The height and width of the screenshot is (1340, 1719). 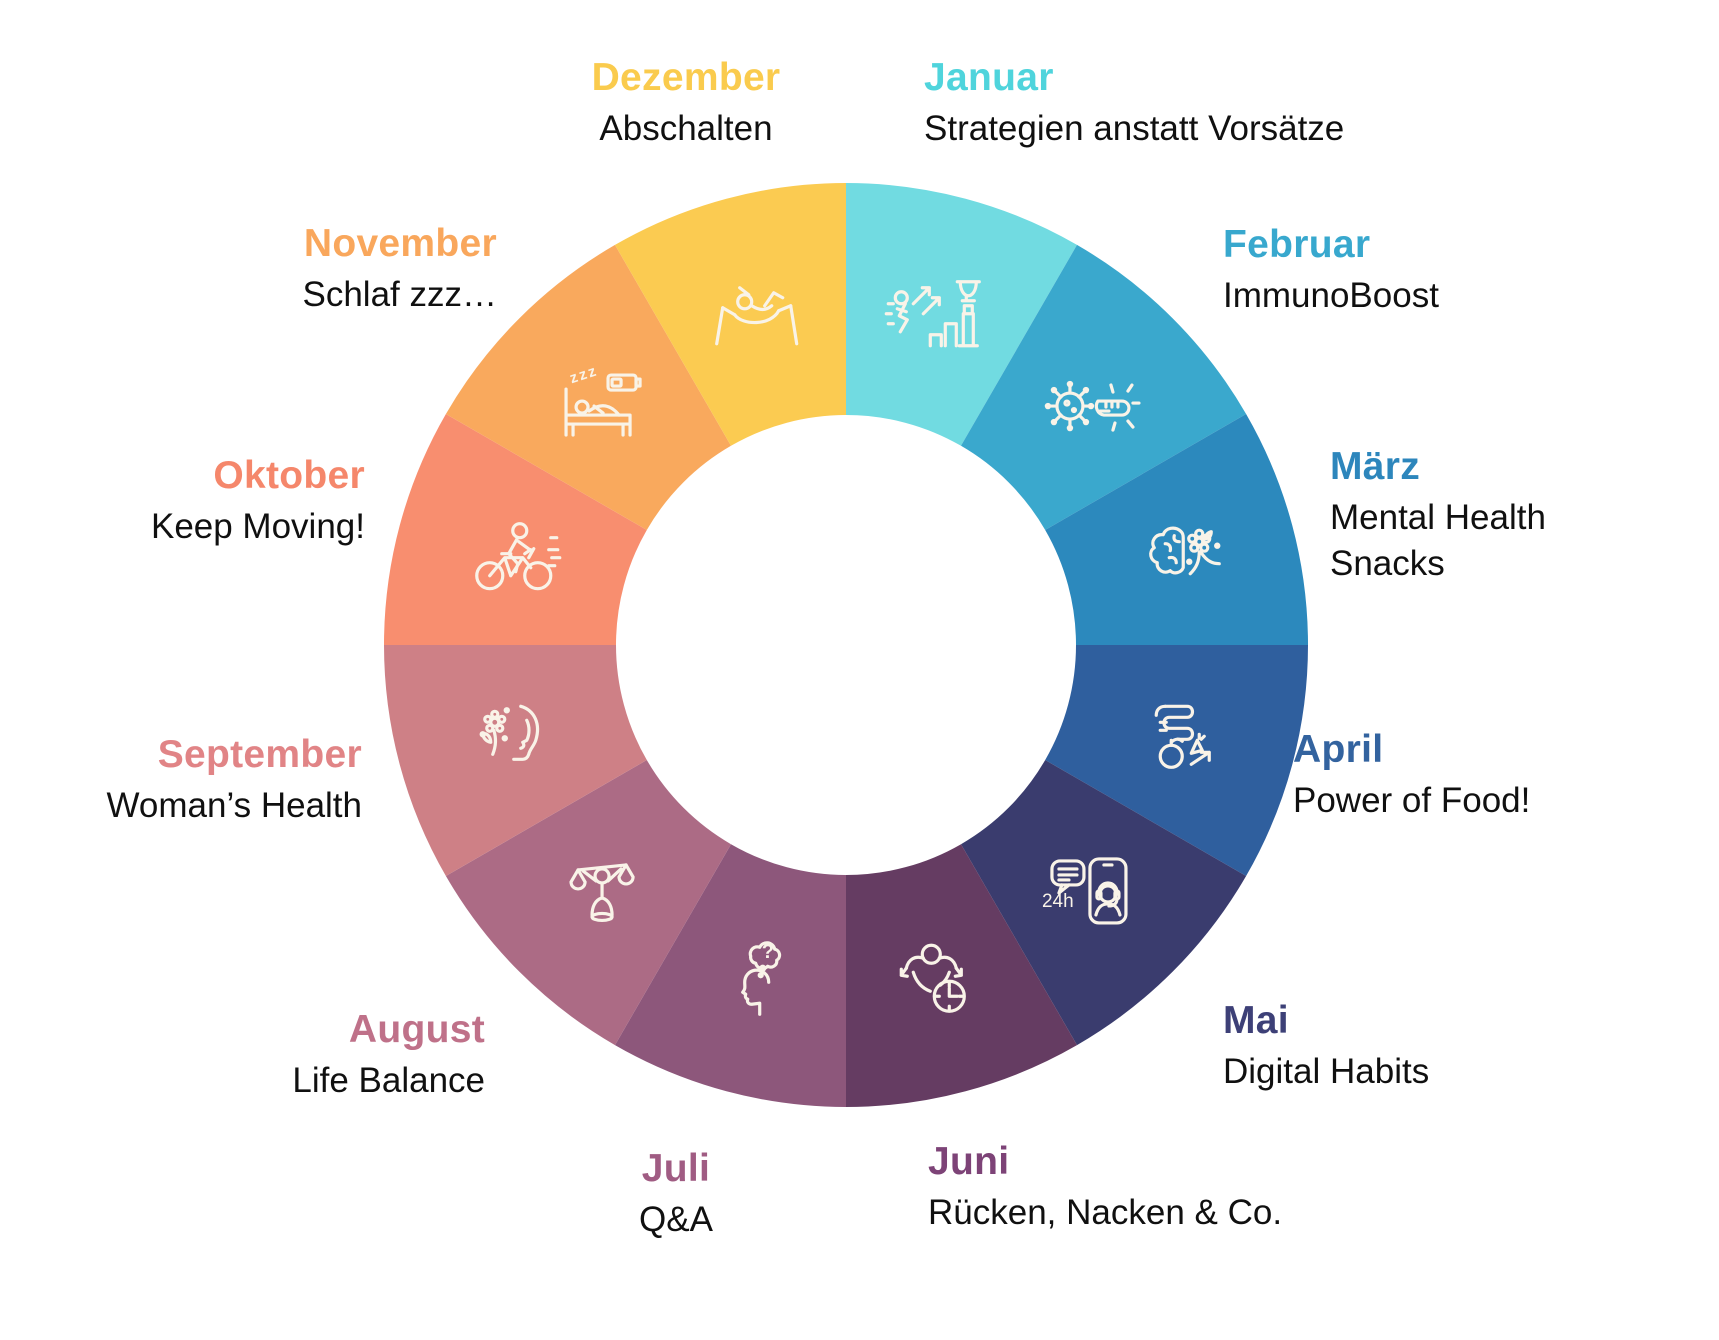 What do you see at coordinates (518, 556) in the screenshot?
I see `cycling-icon` at bounding box center [518, 556].